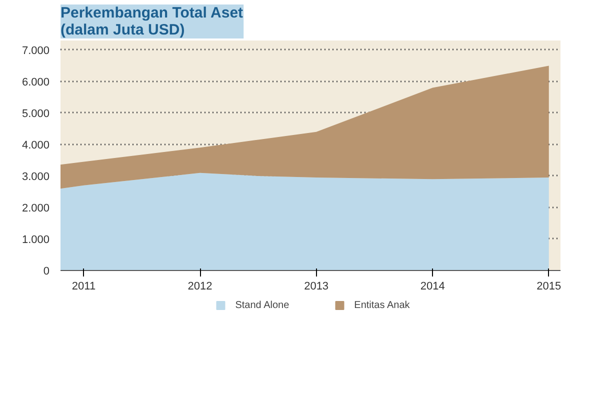 The height and width of the screenshot is (409, 597). I want to click on x-tick-label: 2013, so click(316, 286).